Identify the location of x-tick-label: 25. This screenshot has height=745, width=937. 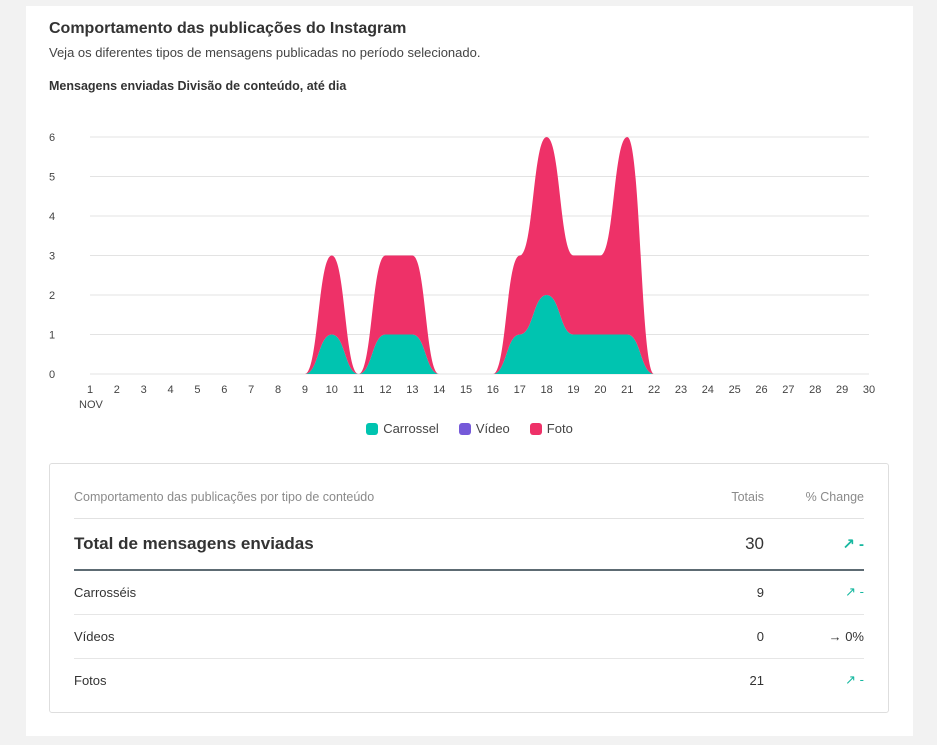
(735, 390).